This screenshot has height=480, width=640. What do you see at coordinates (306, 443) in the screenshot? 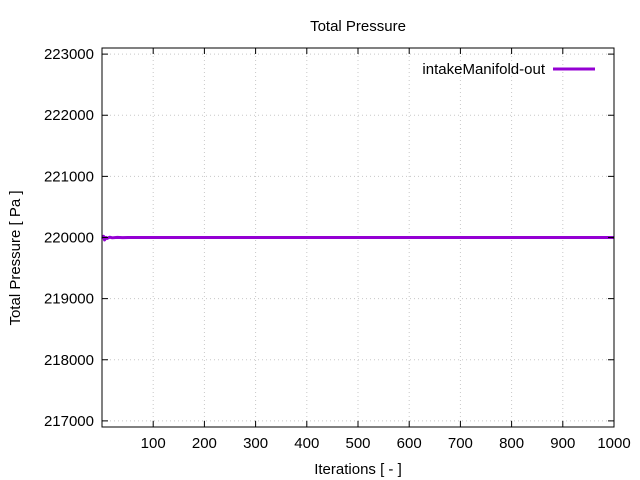
I see `x-tick-label: 400` at bounding box center [306, 443].